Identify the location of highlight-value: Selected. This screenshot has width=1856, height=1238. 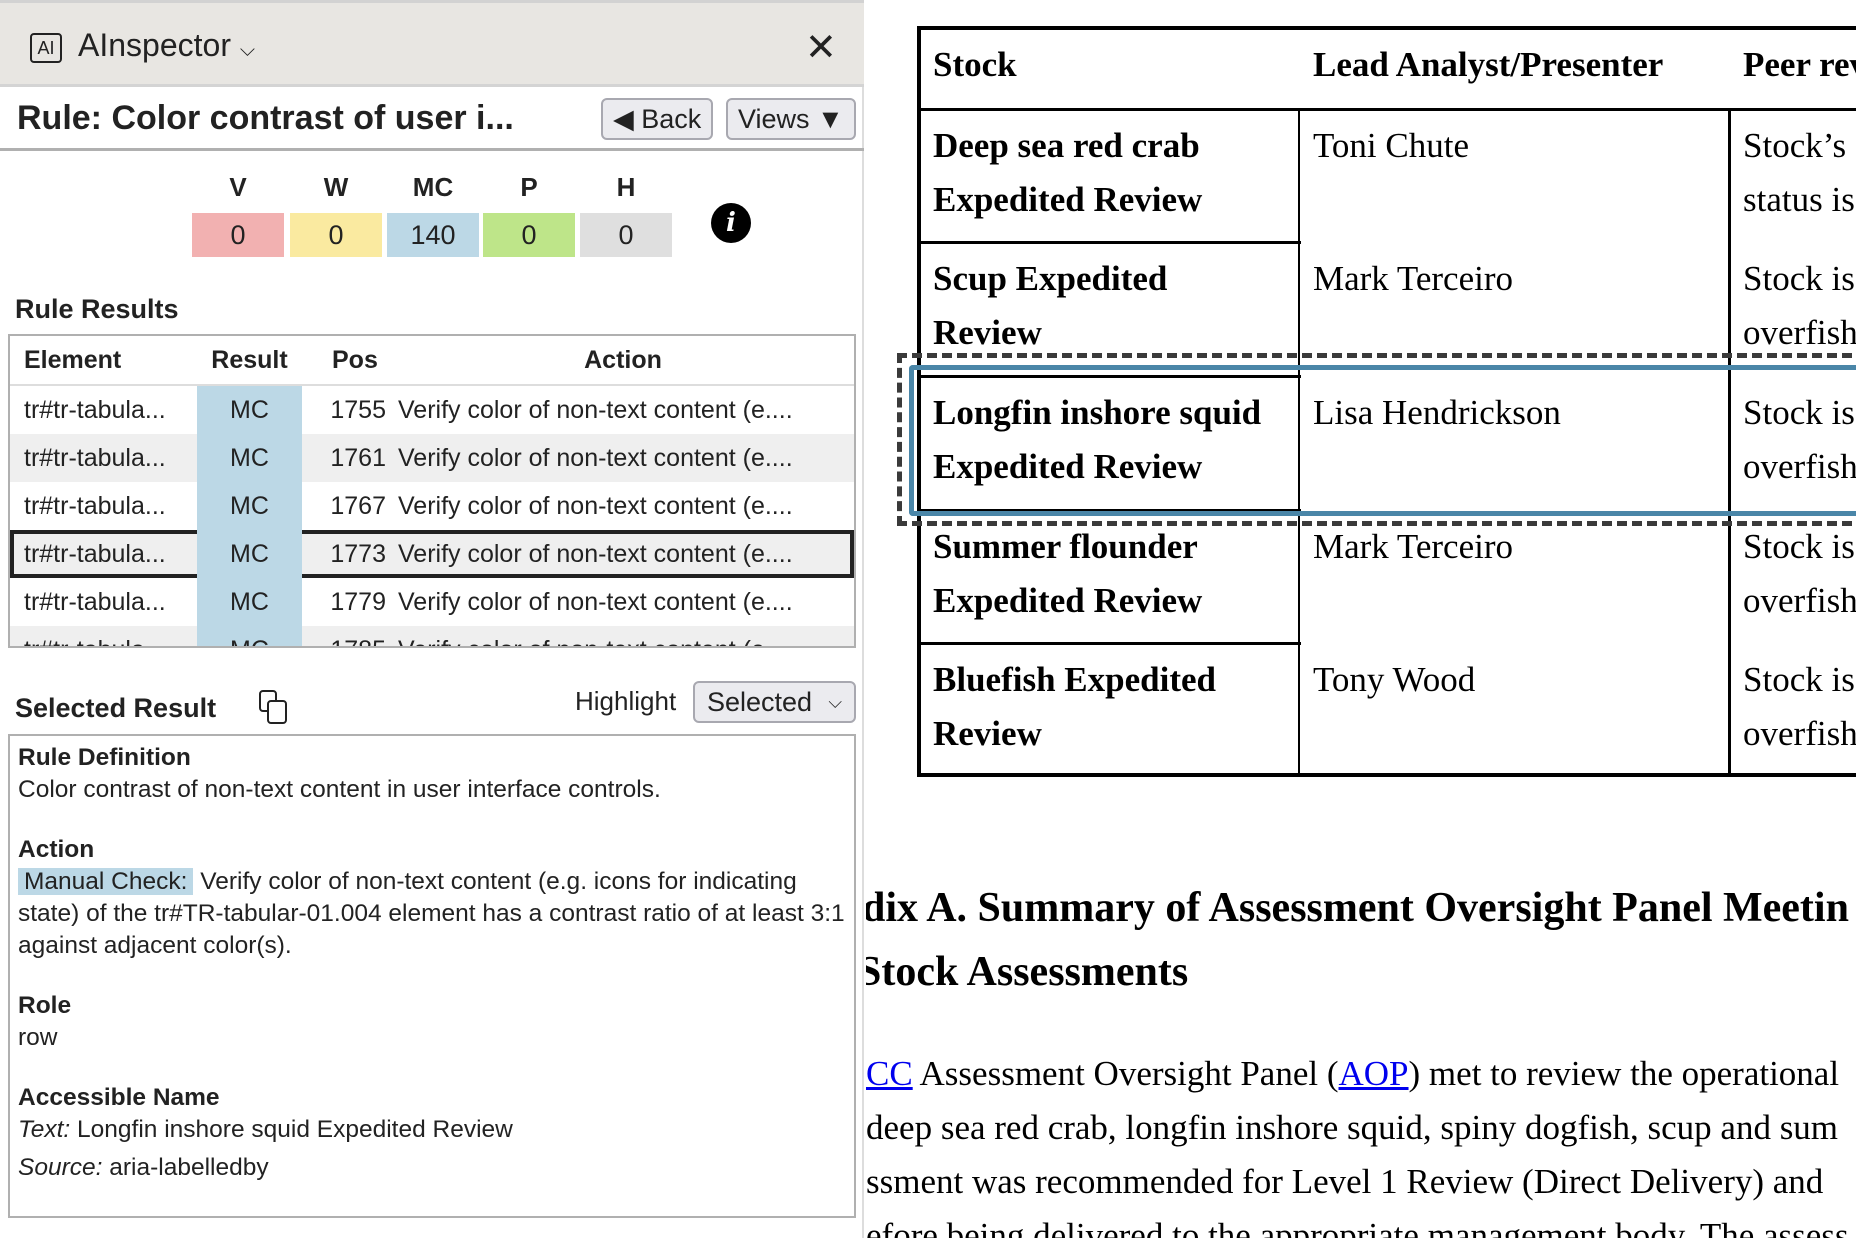
(760, 702).